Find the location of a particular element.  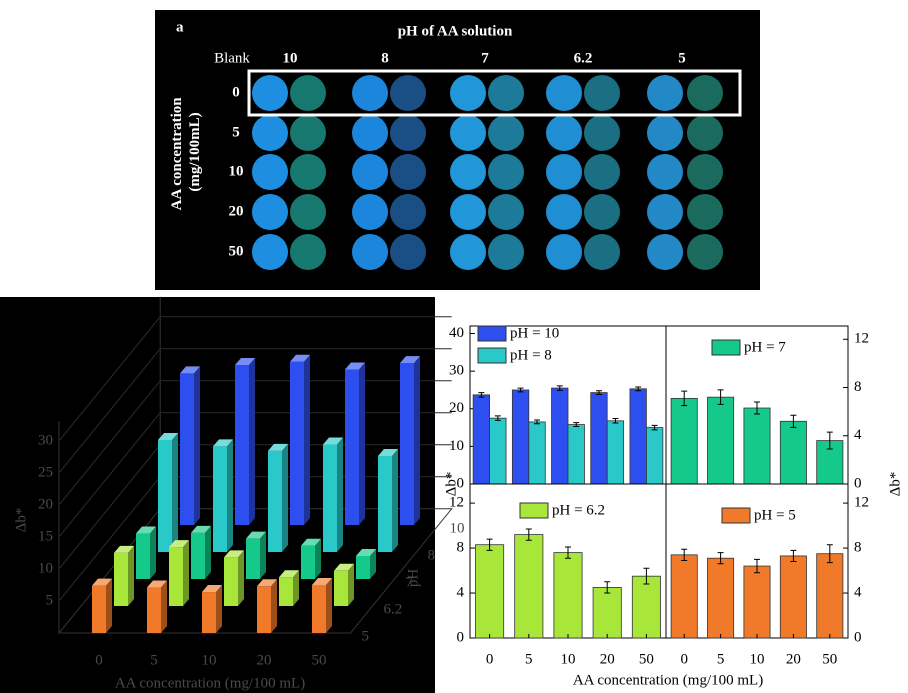

photo-ylabel: AA concentration (mg/100mL) is located at coordinates (186, 152).